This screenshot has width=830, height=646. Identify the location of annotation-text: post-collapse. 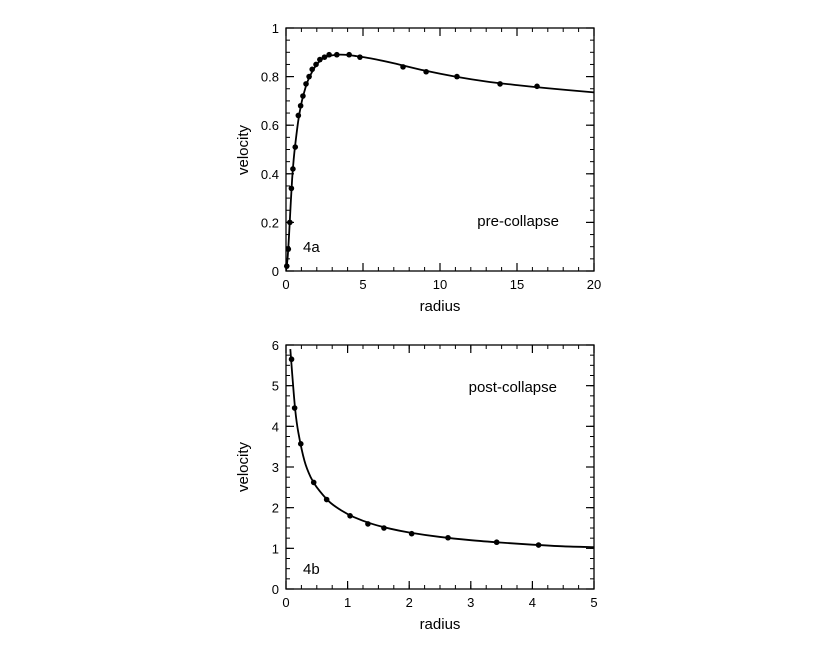
(513, 387).